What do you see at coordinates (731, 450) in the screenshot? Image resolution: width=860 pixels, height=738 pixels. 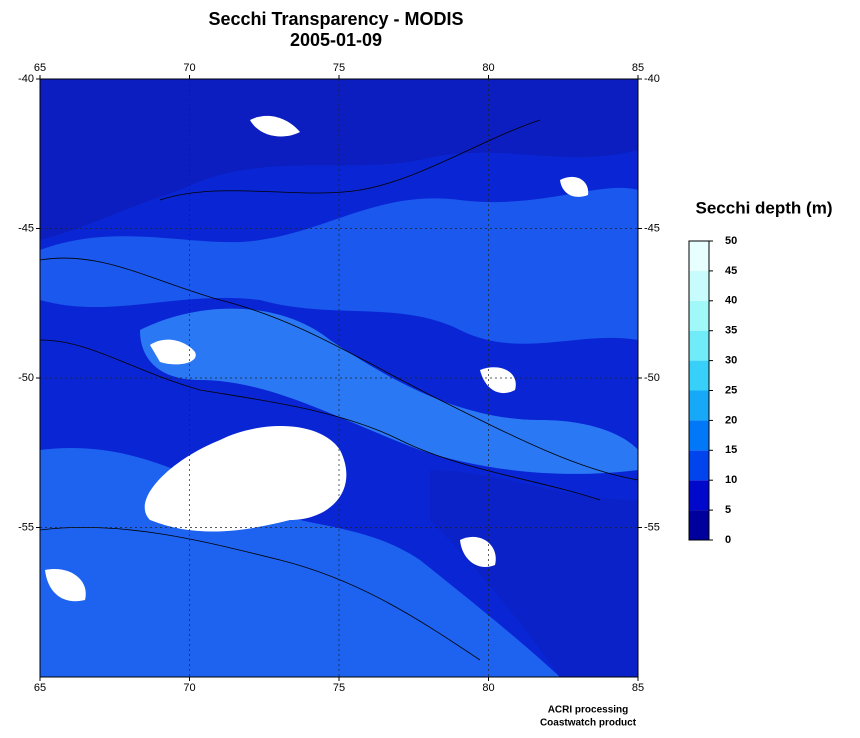 I see `colorbar-tick-label: 15` at bounding box center [731, 450].